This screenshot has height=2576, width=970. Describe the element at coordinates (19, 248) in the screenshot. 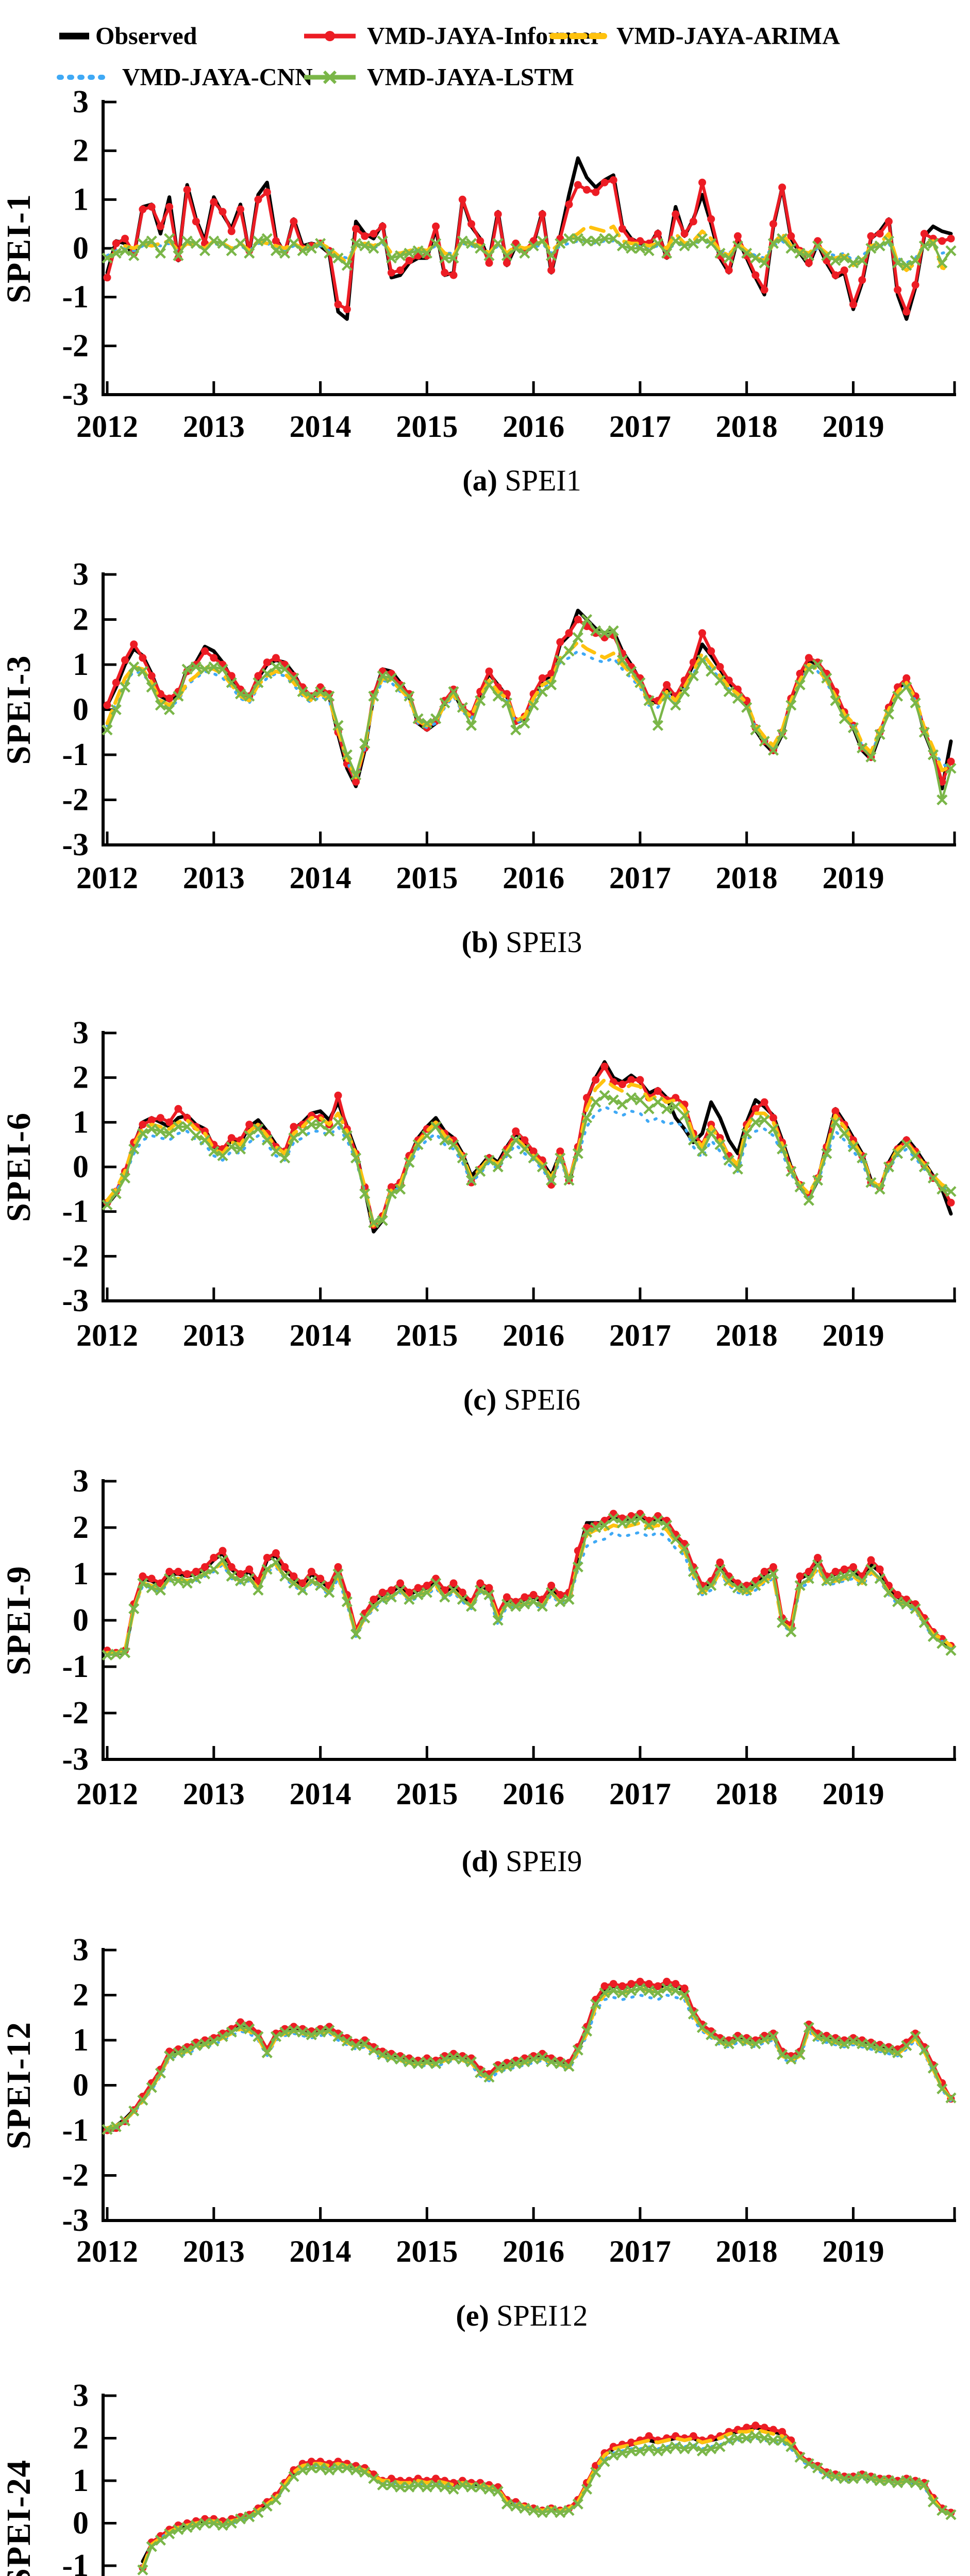

I see `y-axis-title: SPEI-1` at that location.